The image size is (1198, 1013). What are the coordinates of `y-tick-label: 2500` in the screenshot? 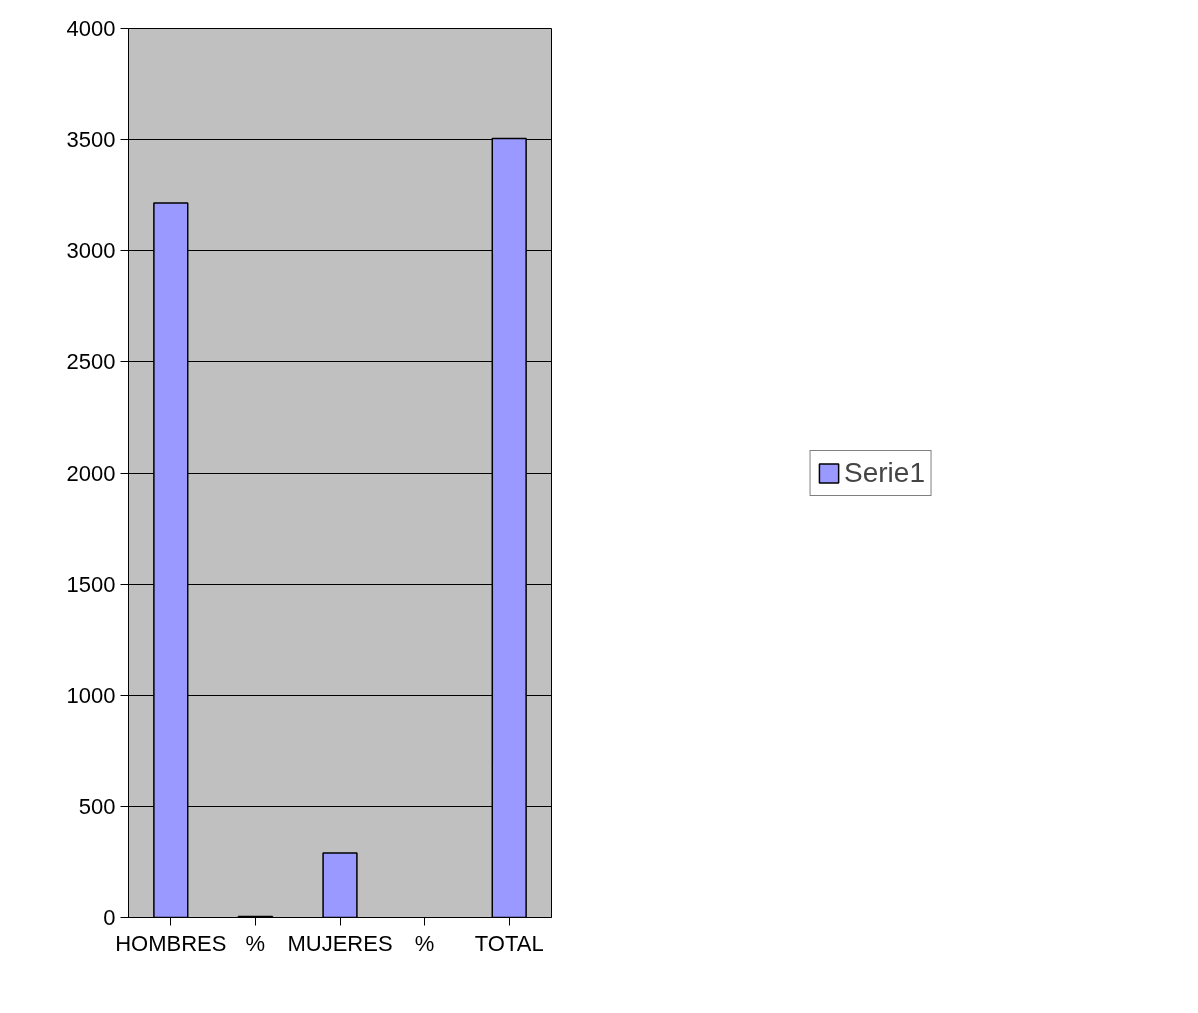 It's located at (91, 362).